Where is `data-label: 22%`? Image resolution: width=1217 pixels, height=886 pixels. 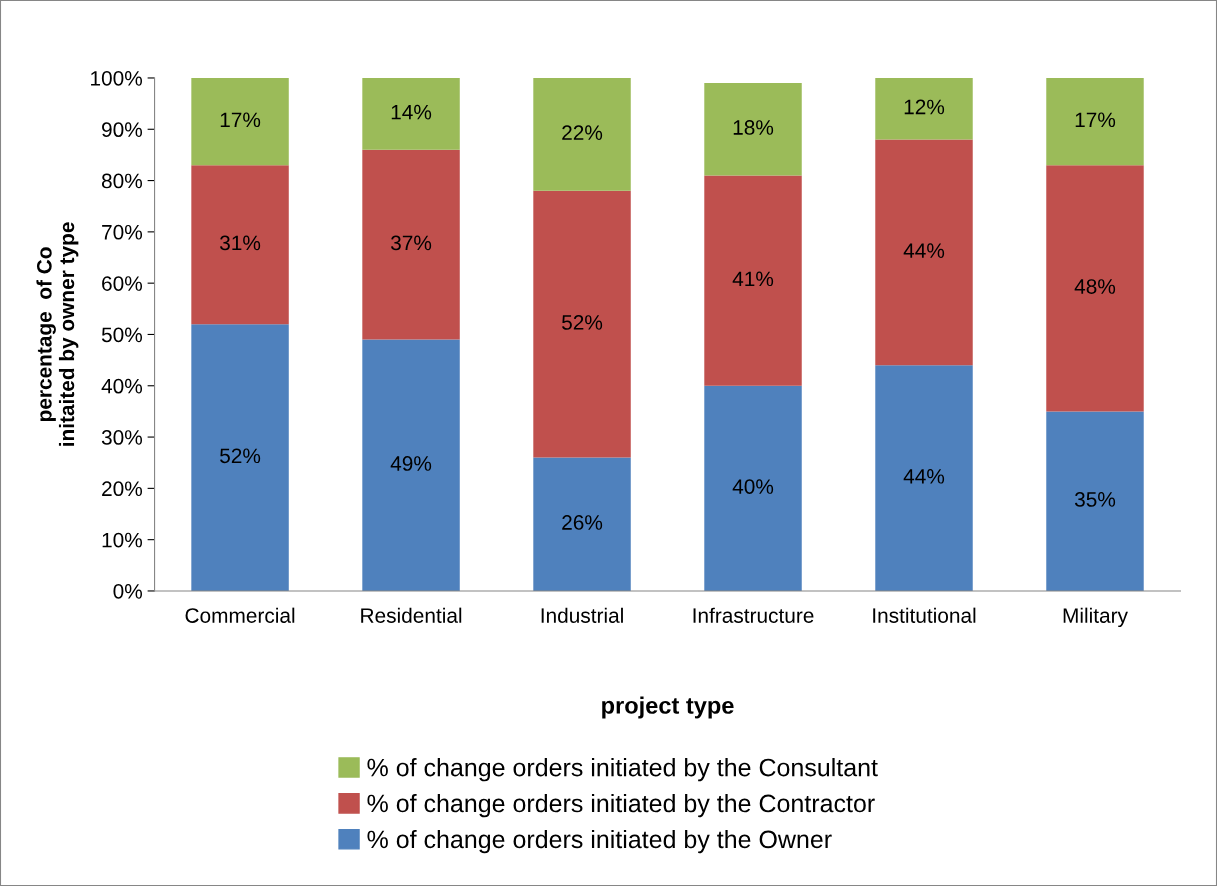
data-label: 22% is located at coordinates (582, 132).